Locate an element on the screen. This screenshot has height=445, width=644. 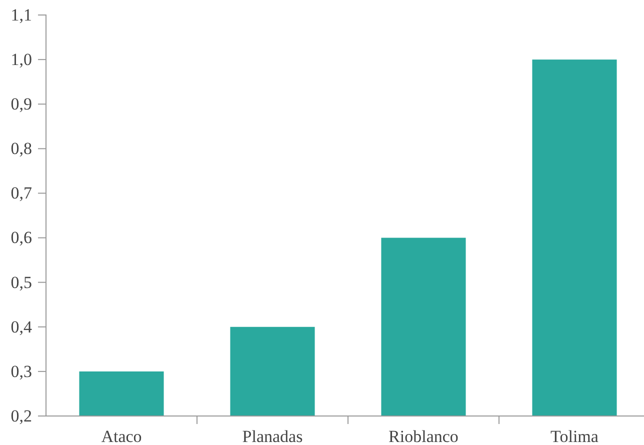
y-tick-label: 0,2 is located at coordinates (21, 416).